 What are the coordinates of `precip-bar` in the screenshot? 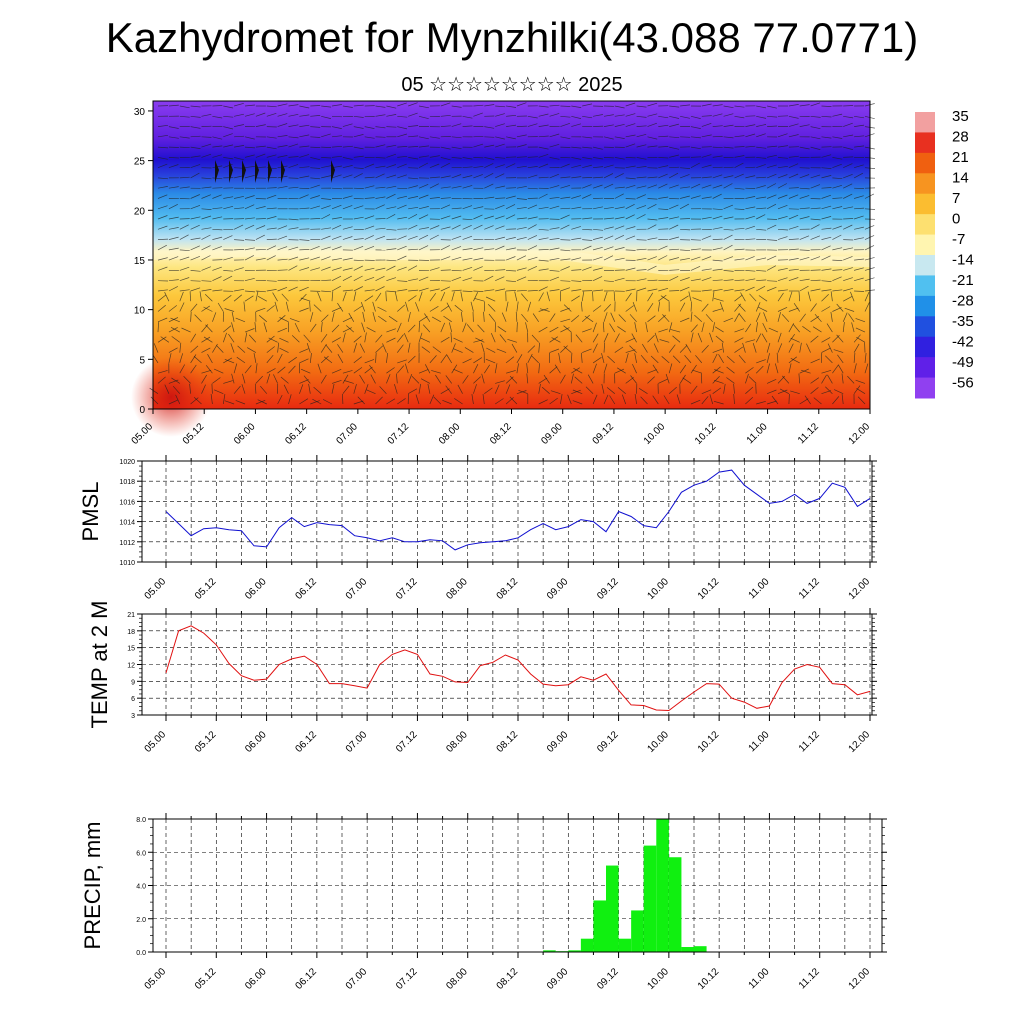 It's located at (612, 908).